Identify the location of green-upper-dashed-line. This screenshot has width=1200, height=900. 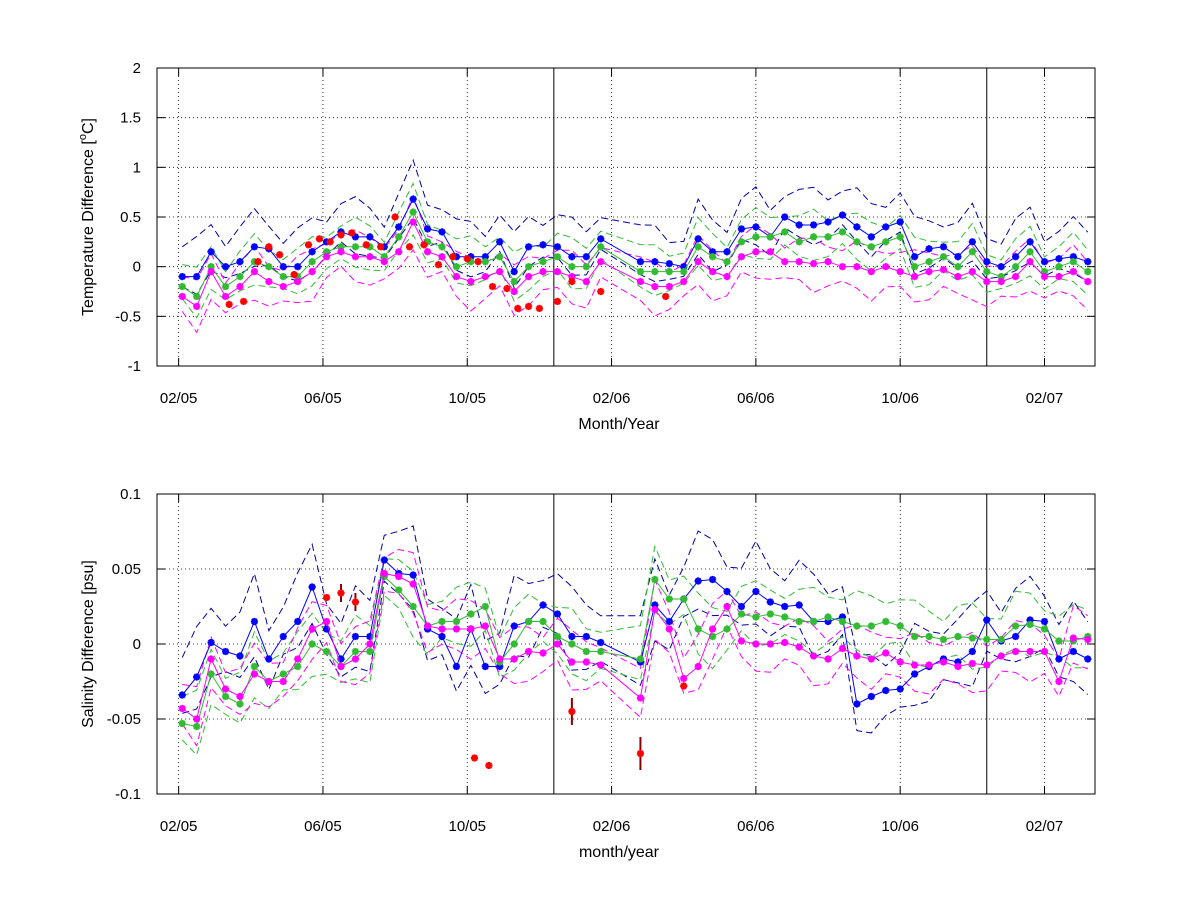
(635, 227).